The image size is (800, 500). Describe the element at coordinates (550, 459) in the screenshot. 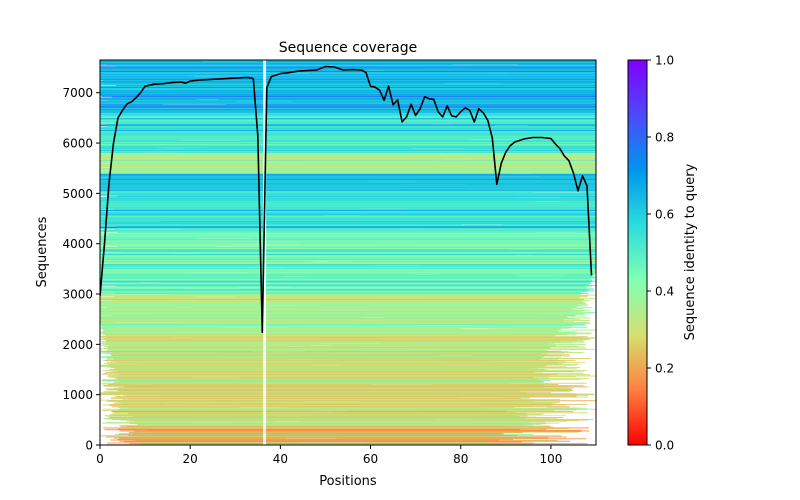

I see `x-tick-label: 100` at that location.